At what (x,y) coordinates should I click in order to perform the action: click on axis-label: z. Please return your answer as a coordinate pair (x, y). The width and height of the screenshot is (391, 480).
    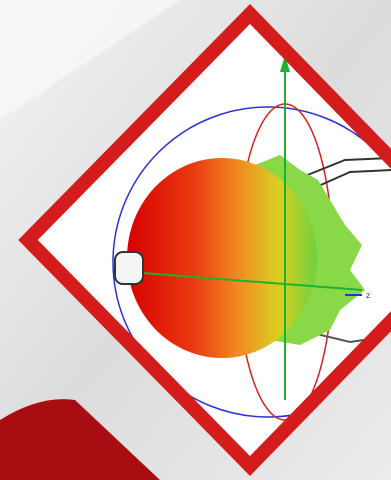
    Looking at the image, I should click on (368, 295).